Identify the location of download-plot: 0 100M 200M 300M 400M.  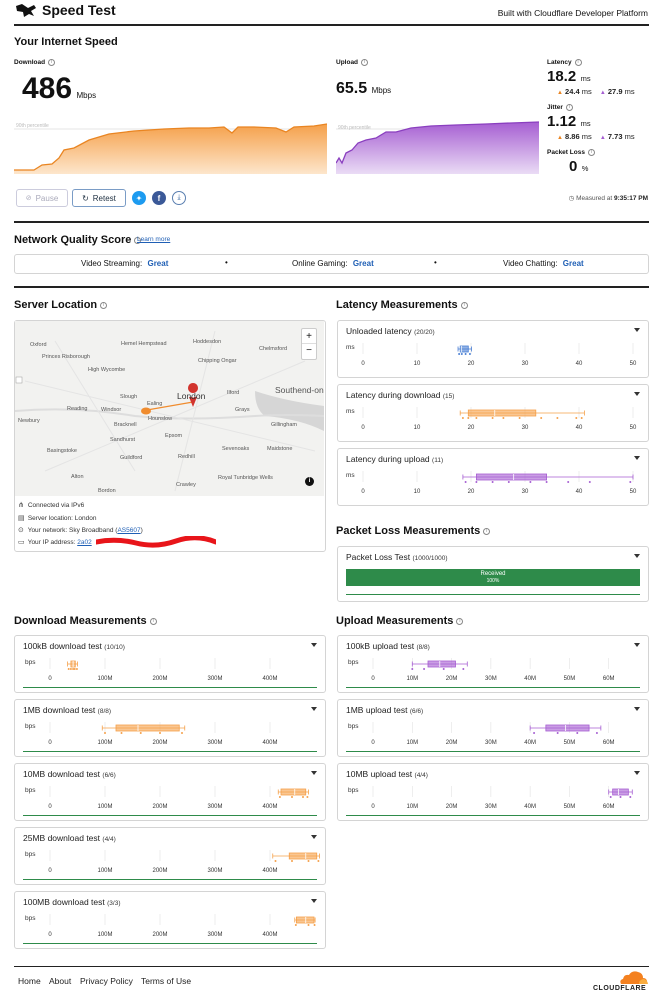
(178, 798).